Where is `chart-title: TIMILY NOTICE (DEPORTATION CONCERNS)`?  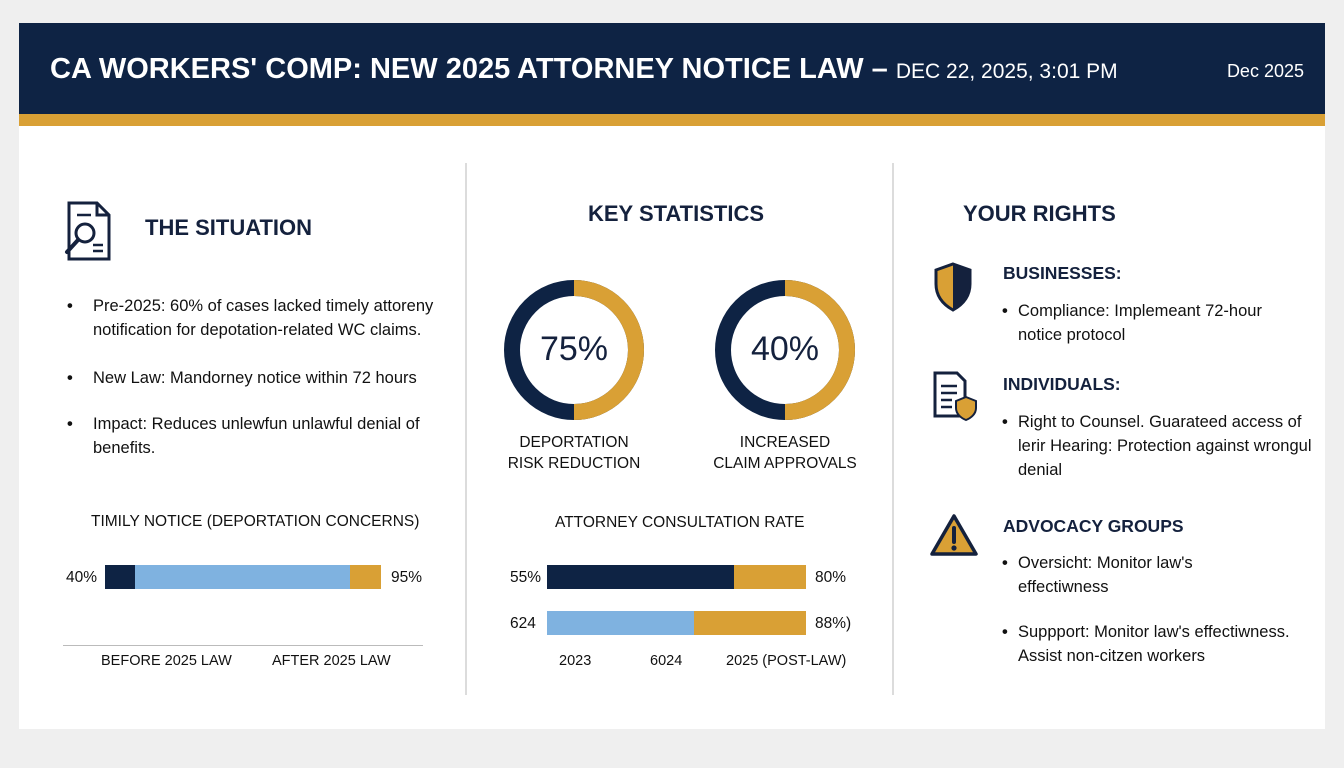 chart-title: TIMILY NOTICE (DEPORTATION CONCERNS) is located at coordinates (255, 521).